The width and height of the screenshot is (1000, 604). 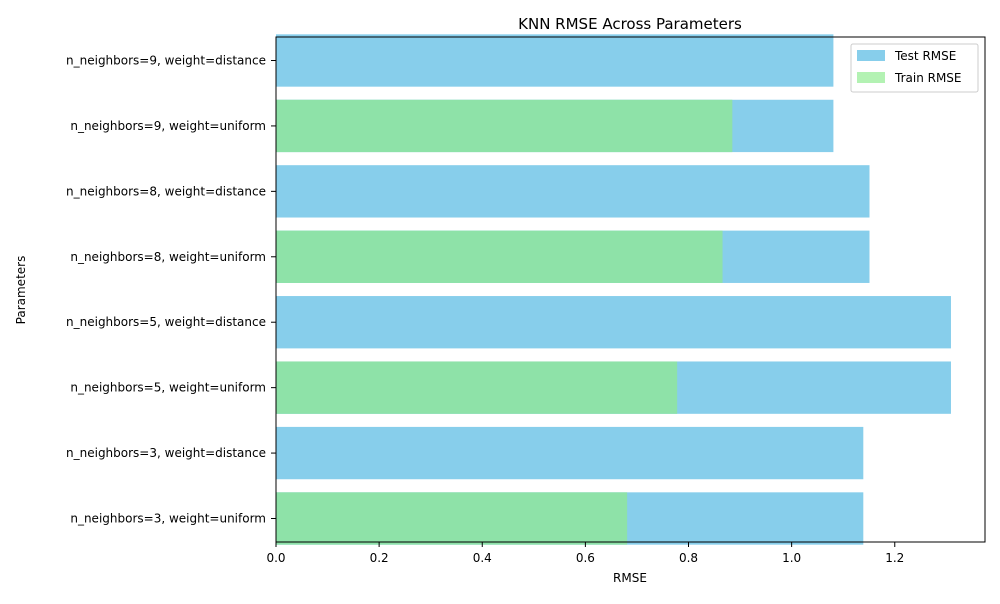 What do you see at coordinates (871, 55) in the screenshot?
I see `legend-swatch-test` at bounding box center [871, 55].